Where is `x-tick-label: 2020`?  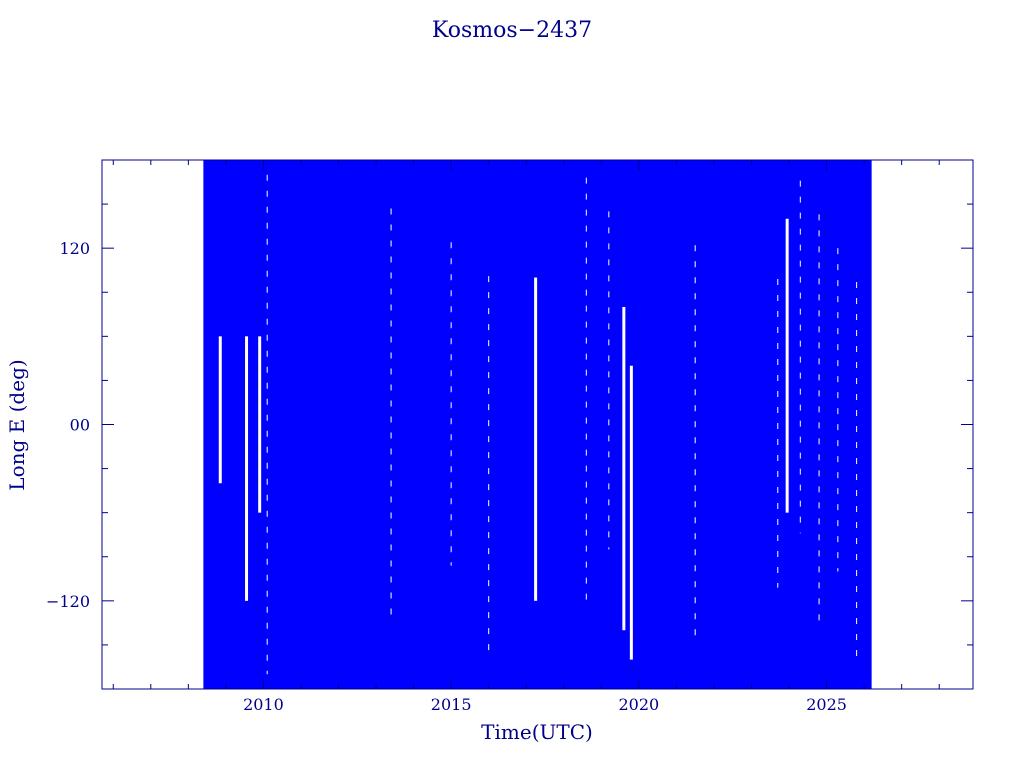 x-tick-label: 2020 is located at coordinates (639, 704).